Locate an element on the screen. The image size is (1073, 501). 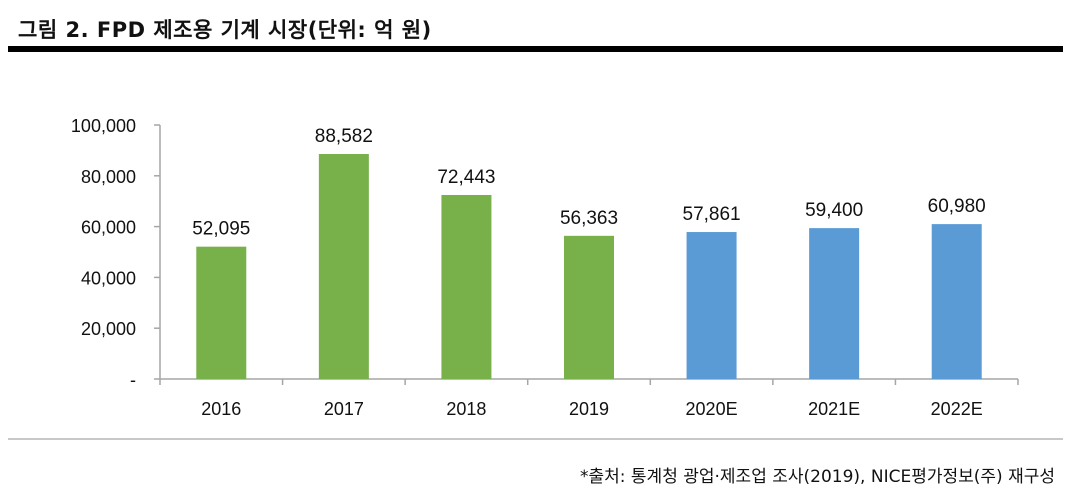
y-tick-label: 80,000 is located at coordinates (108, 177).